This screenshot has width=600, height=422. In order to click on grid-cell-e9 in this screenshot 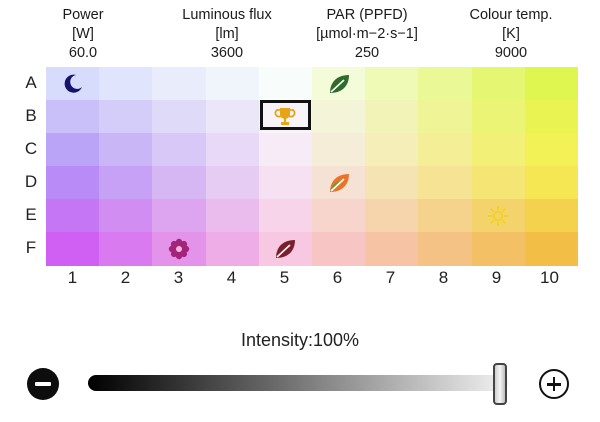, I will do `click(498, 216)`.